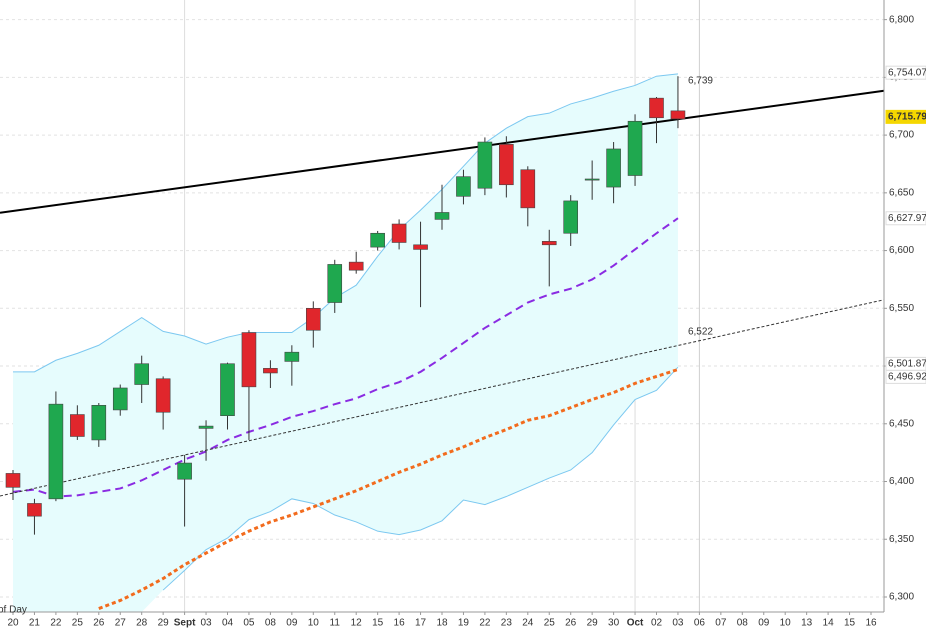  I want to click on annotation: 6,739, so click(700, 81).